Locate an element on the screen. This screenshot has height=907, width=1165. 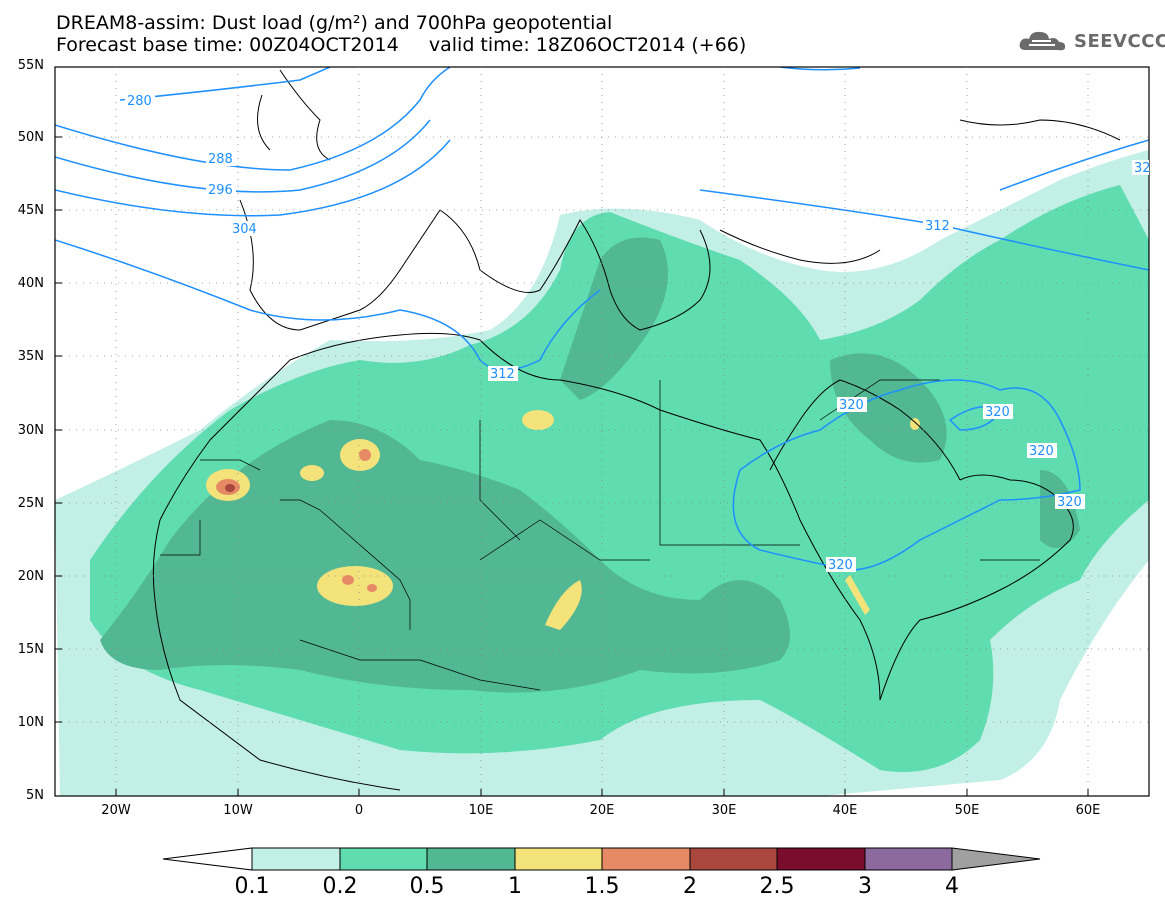
colorbar-label: 4 is located at coordinates (952, 886).